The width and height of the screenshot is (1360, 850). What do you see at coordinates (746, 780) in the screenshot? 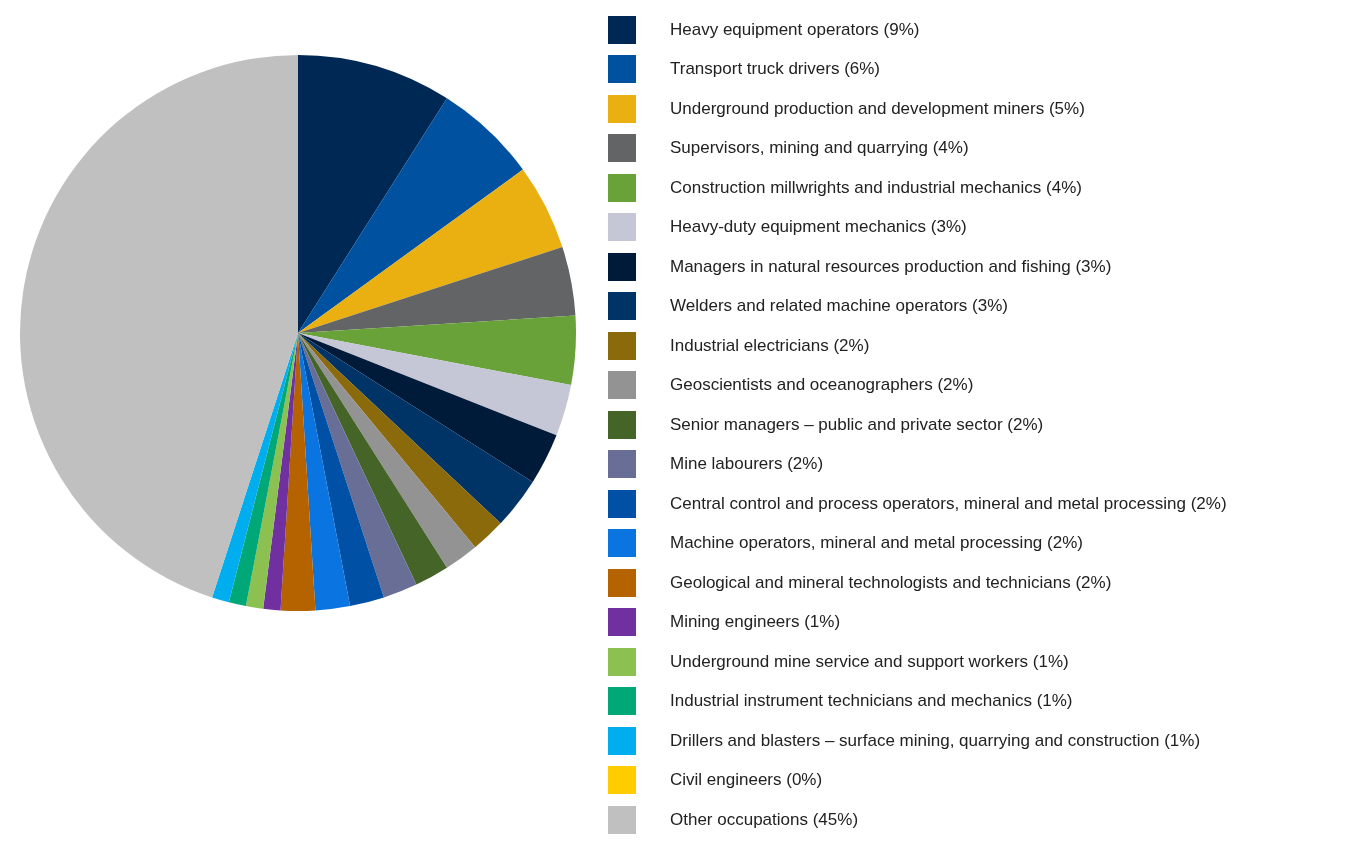
I see `legend-label: Civil engineers (0%)` at bounding box center [746, 780].